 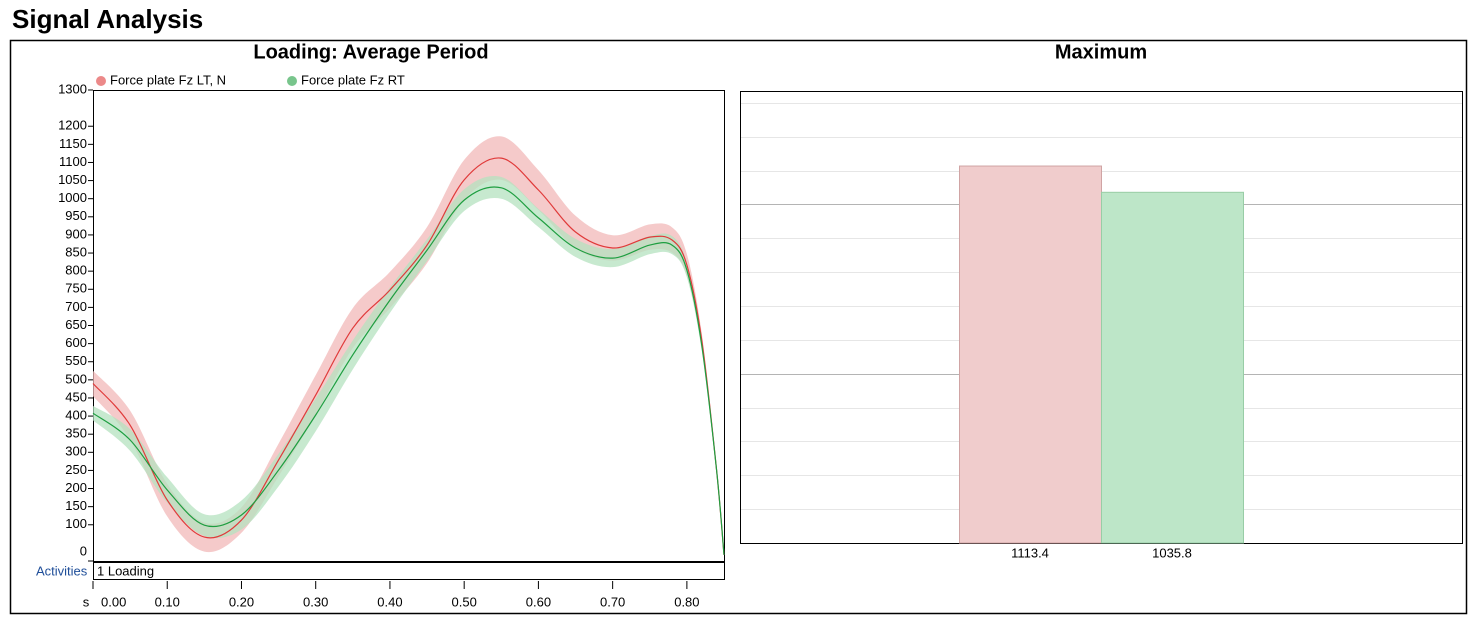 What do you see at coordinates (125, 570) in the screenshot?
I see `activity-item: 1 Loading` at bounding box center [125, 570].